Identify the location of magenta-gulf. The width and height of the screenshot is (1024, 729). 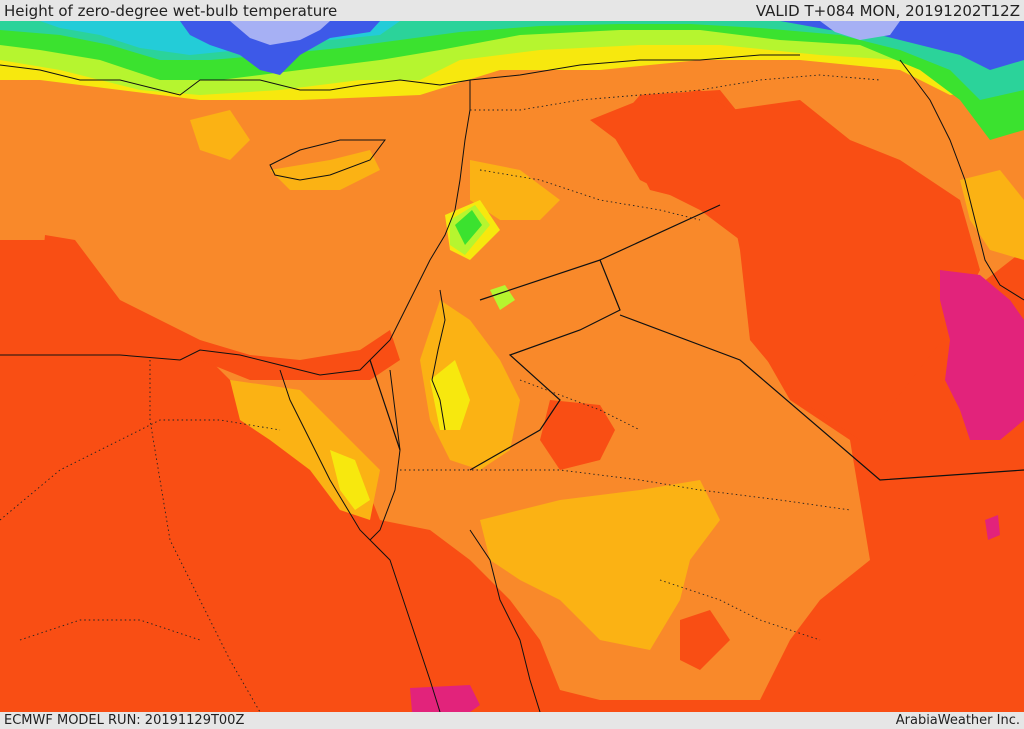
(982, 355).